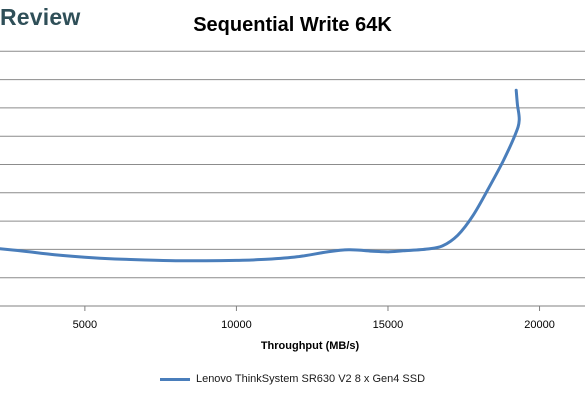  What do you see at coordinates (174, 379) in the screenshot?
I see `legend-swatch` at bounding box center [174, 379].